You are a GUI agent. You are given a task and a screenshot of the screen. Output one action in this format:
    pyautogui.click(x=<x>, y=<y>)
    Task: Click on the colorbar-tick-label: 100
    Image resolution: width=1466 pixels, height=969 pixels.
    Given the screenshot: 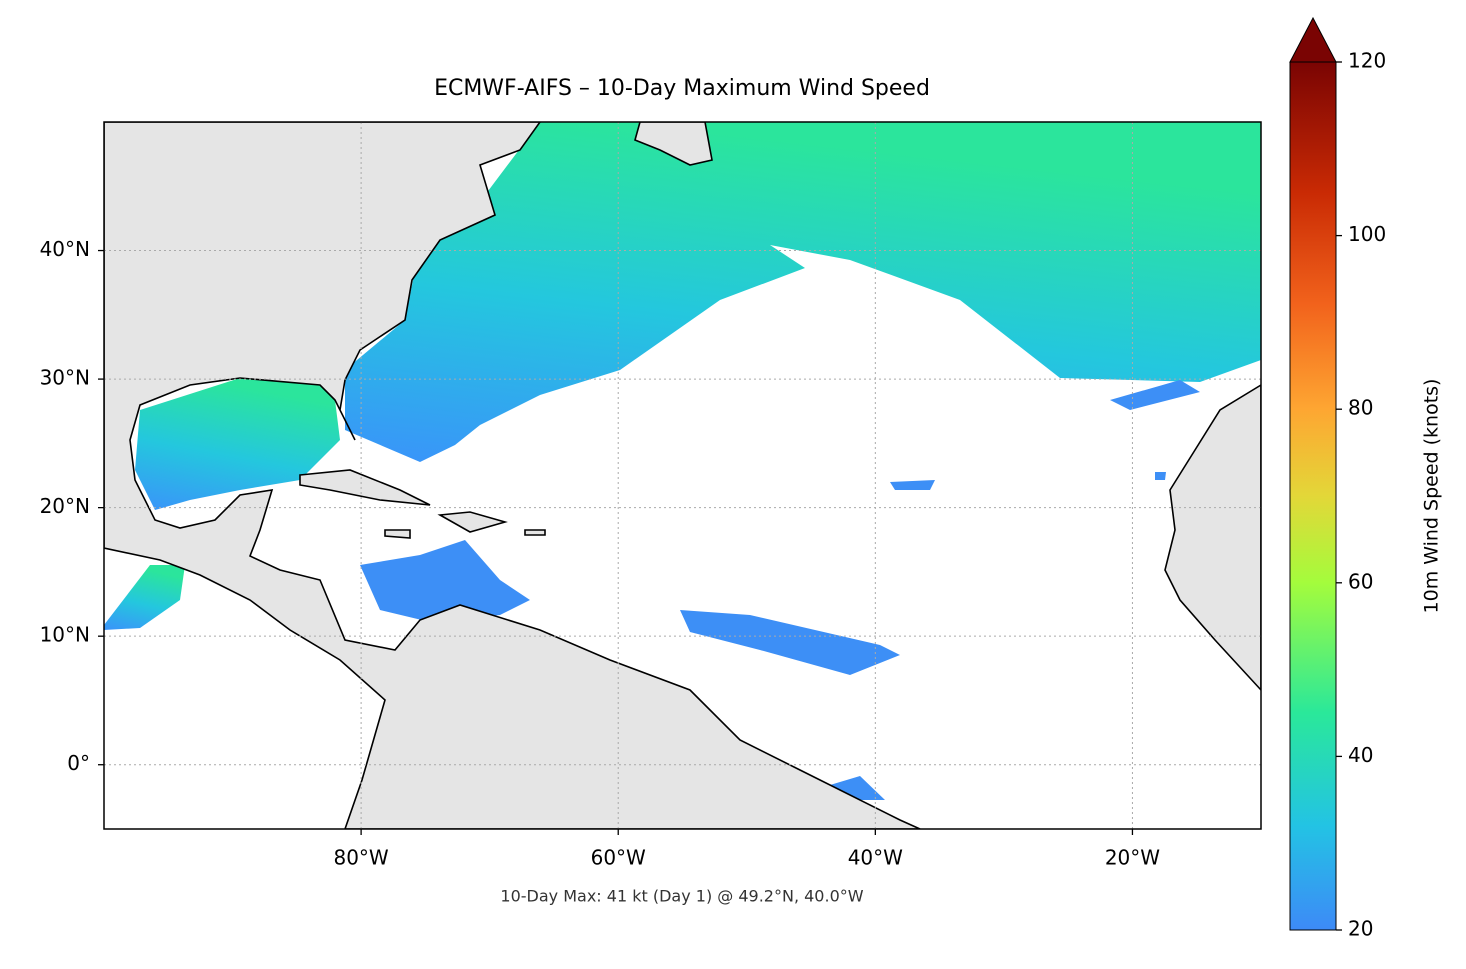 What is the action you would take?
    pyautogui.click(x=1367, y=234)
    